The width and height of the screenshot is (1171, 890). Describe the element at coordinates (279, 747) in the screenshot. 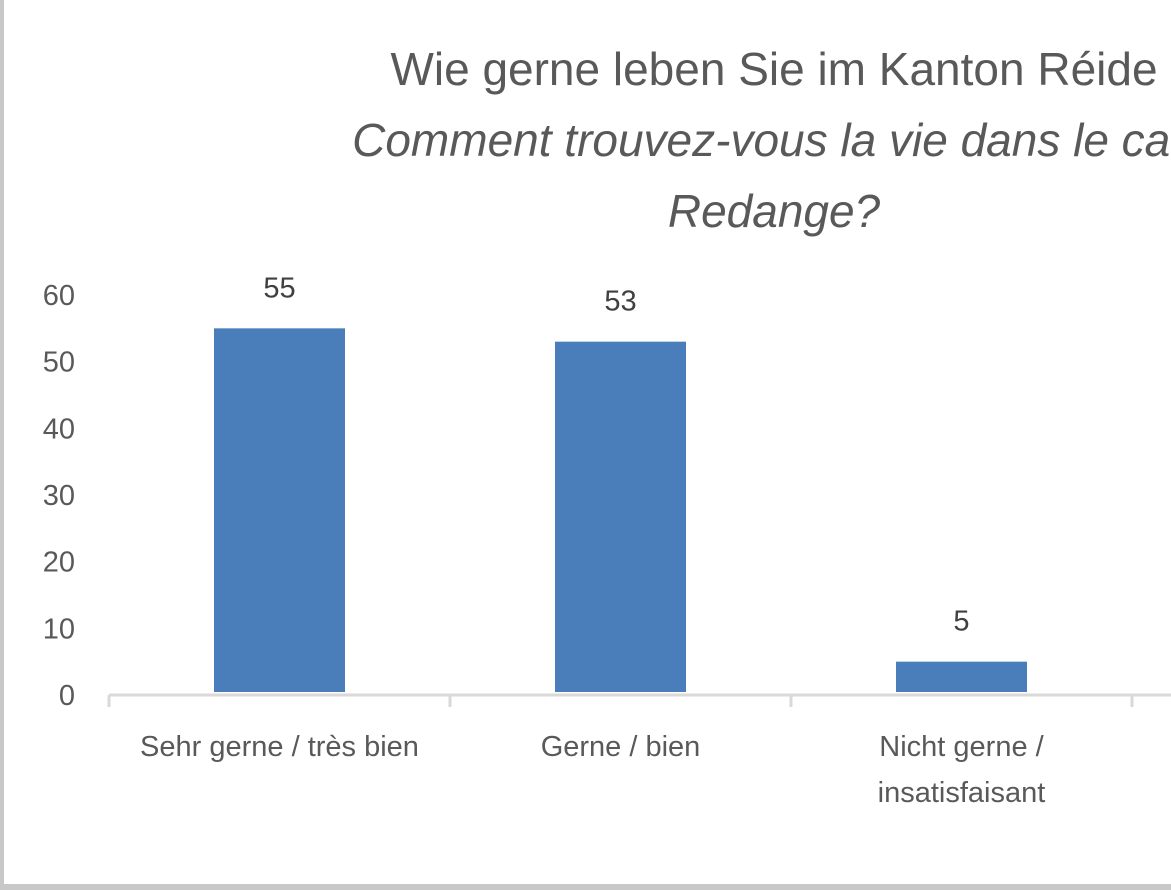

I see `x-category-label: Sehr gerne / très bien` at that location.